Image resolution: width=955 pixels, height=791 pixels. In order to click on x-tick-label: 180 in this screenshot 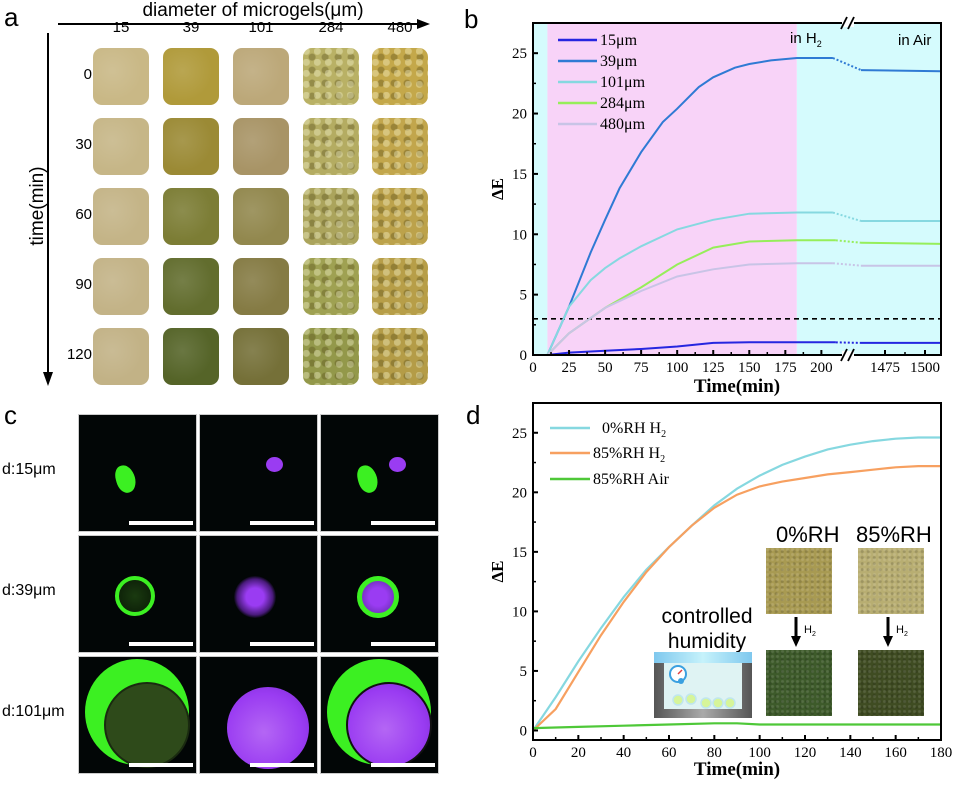, I will do `click(941, 753)`.